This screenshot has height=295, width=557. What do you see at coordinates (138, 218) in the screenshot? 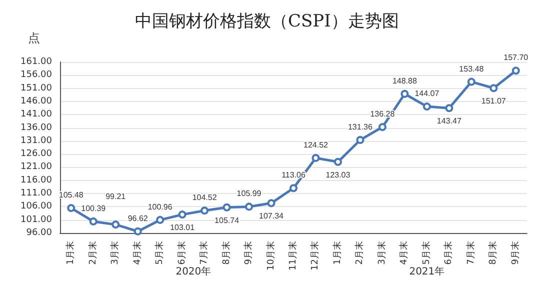
I see `data-label: 96.62` at bounding box center [138, 218].